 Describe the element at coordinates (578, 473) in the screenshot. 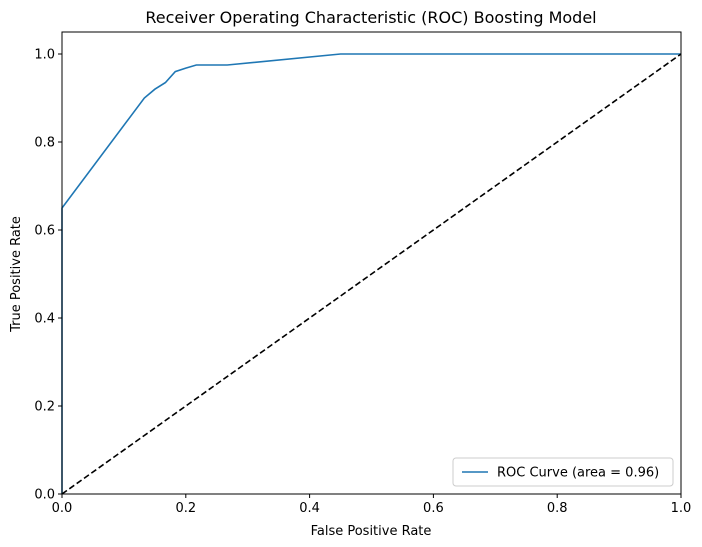

I see `legend-label: ROC Curve (area = 0.96)` at that location.